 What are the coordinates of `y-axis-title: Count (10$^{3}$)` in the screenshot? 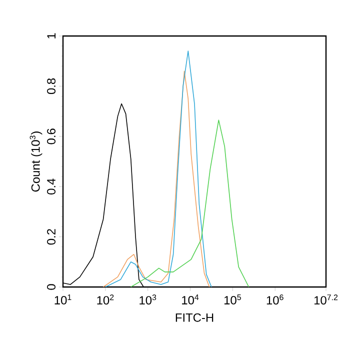 It's located at (36, 162).